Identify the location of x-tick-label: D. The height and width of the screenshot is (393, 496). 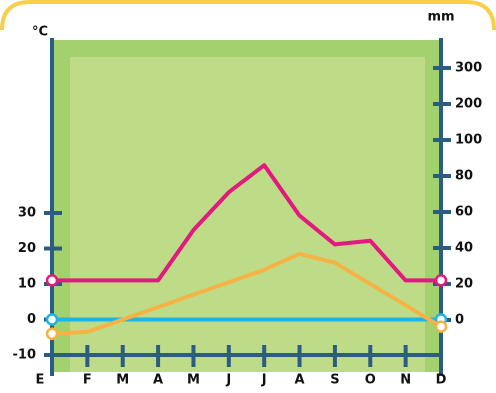
(441, 380).